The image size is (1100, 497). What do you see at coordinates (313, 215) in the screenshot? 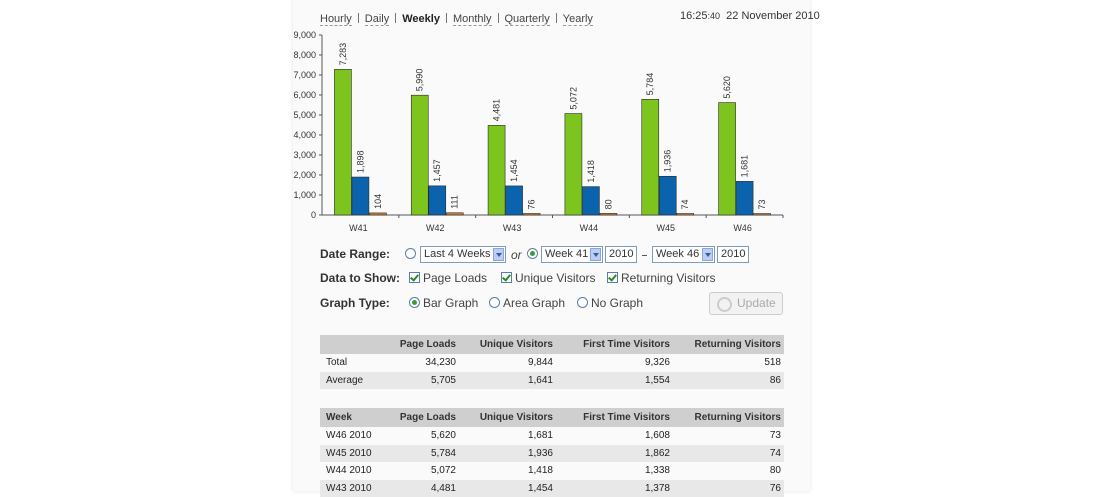
I see `y-tick-label: 0` at bounding box center [313, 215].